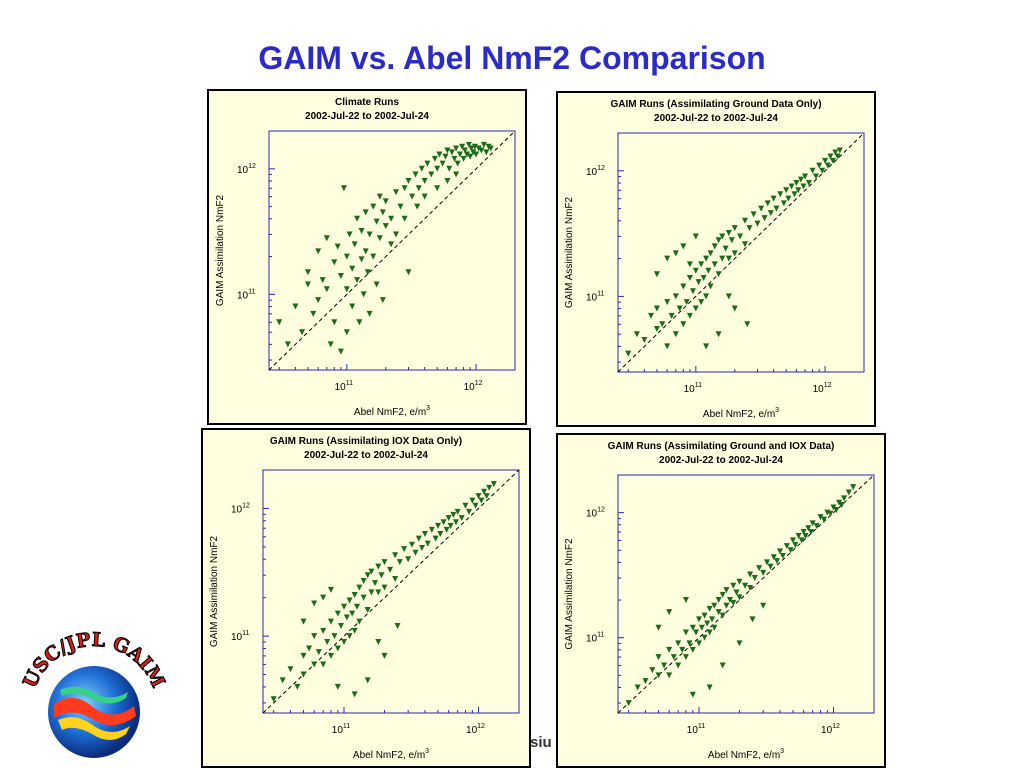 The width and height of the screenshot is (1024, 768). Describe the element at coordinates (367, 116) in the screenshot. I see `chart-subtitle: 2002-Jul-22 to 2002-Jul-24` at that location.